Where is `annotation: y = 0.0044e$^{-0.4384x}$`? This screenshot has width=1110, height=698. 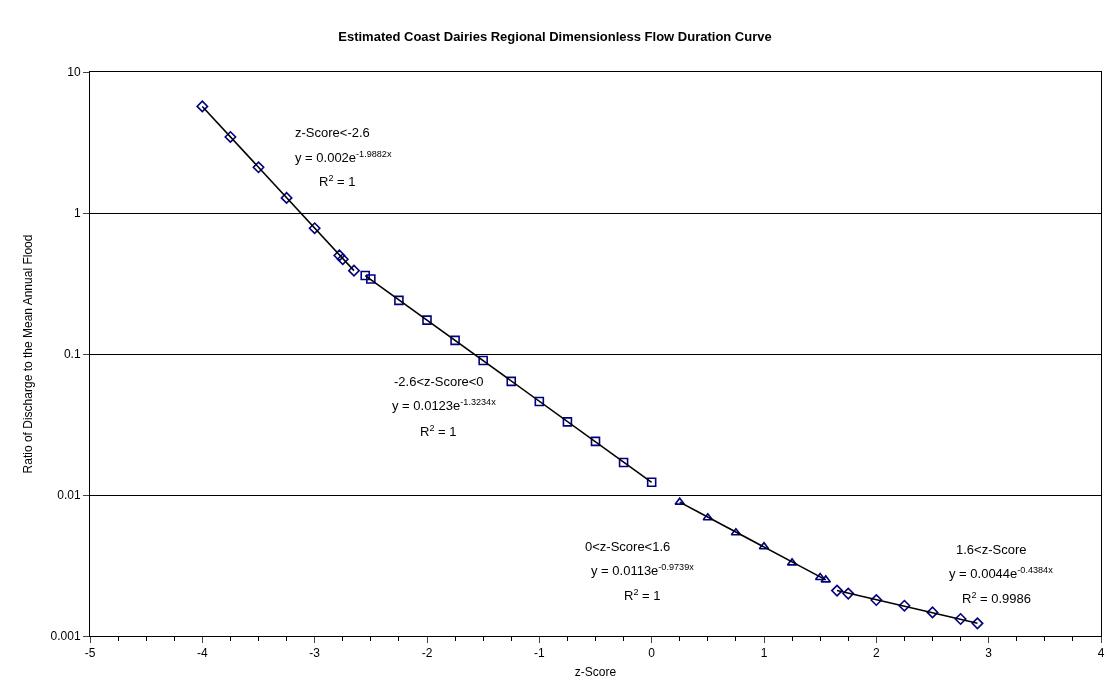
annotation: y = 0.0044e$^{-0.4384x}$ is located at coordinates (1001, 573).